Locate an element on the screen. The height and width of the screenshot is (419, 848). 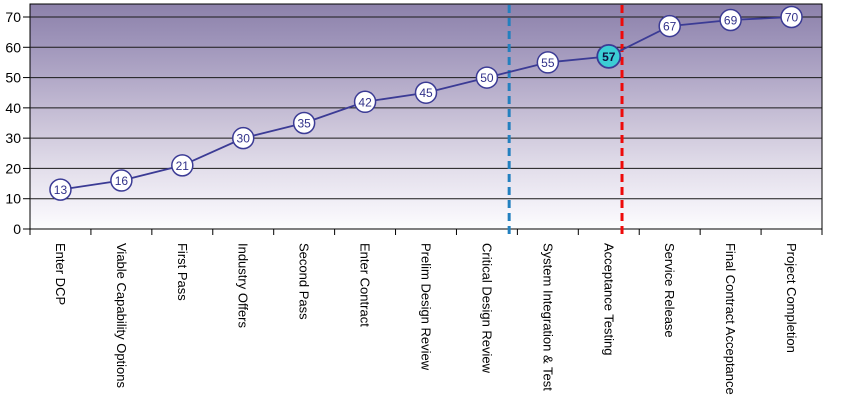
data-point-value: 35 is located at coordinates (304, 124).